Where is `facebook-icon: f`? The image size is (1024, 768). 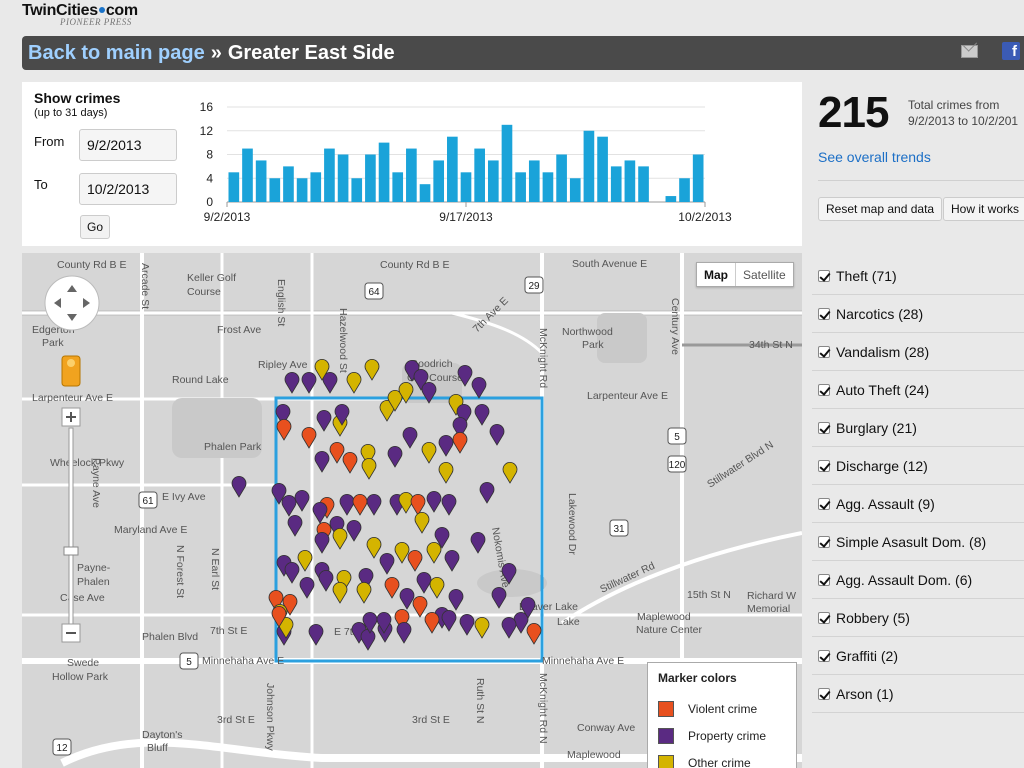
facebook-icon: f is located at coordinates (1011, 51).